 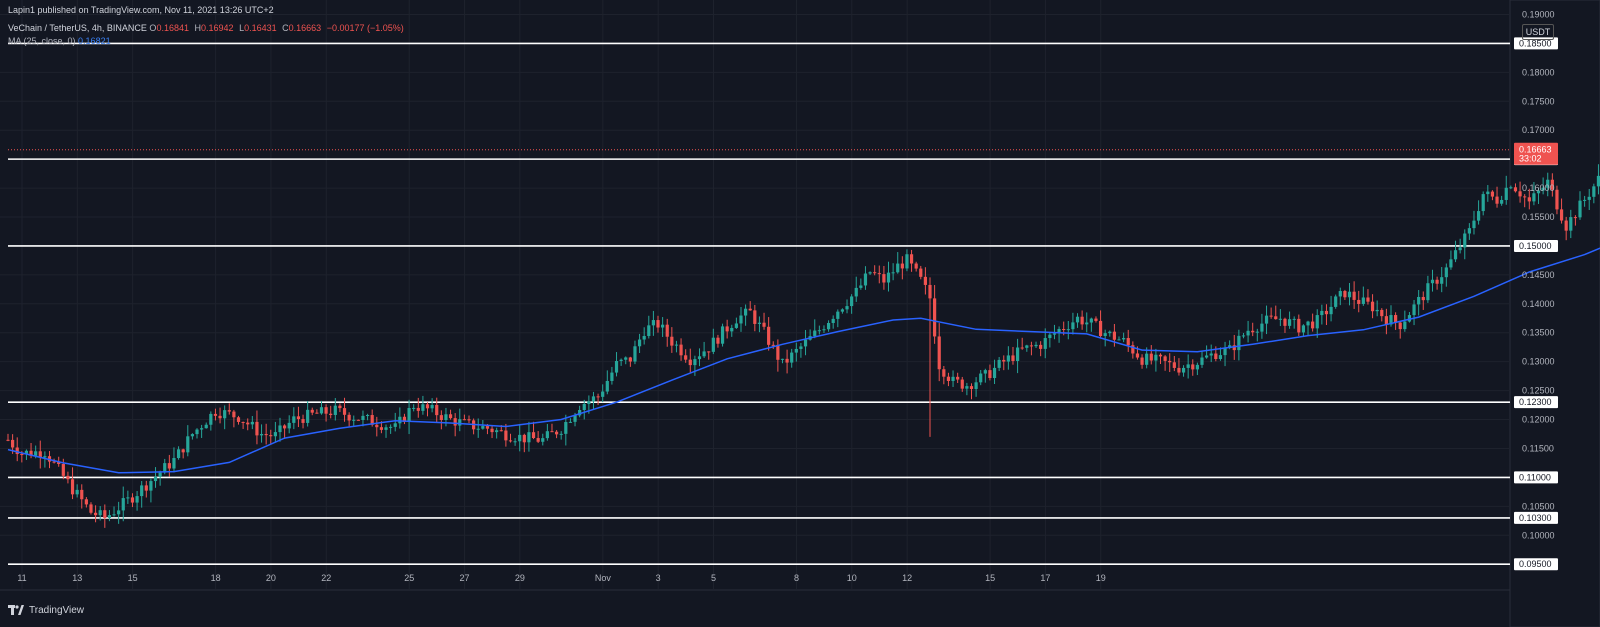 What do you see at coordinates (77, 28) in the screenshot?
I see `symbol-title: VeChain / TetherUS, 4h, BINANCE` at bounding box center [77, 28].